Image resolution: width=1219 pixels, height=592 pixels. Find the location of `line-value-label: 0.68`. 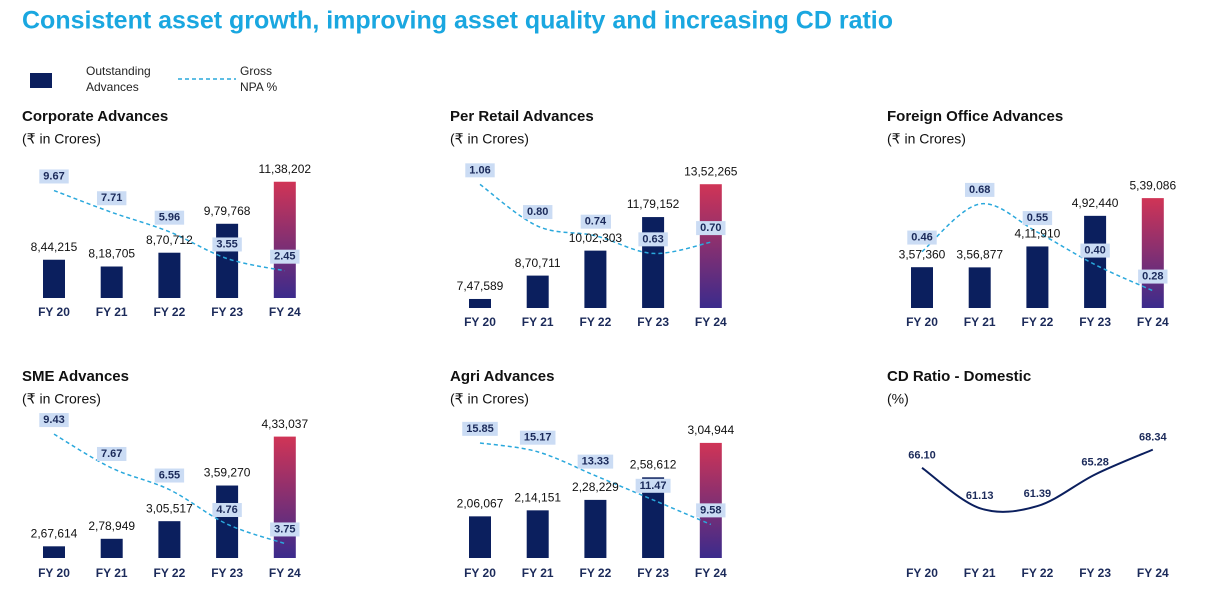

line-value-label: 0.68 is located at coordinates (979, 190).